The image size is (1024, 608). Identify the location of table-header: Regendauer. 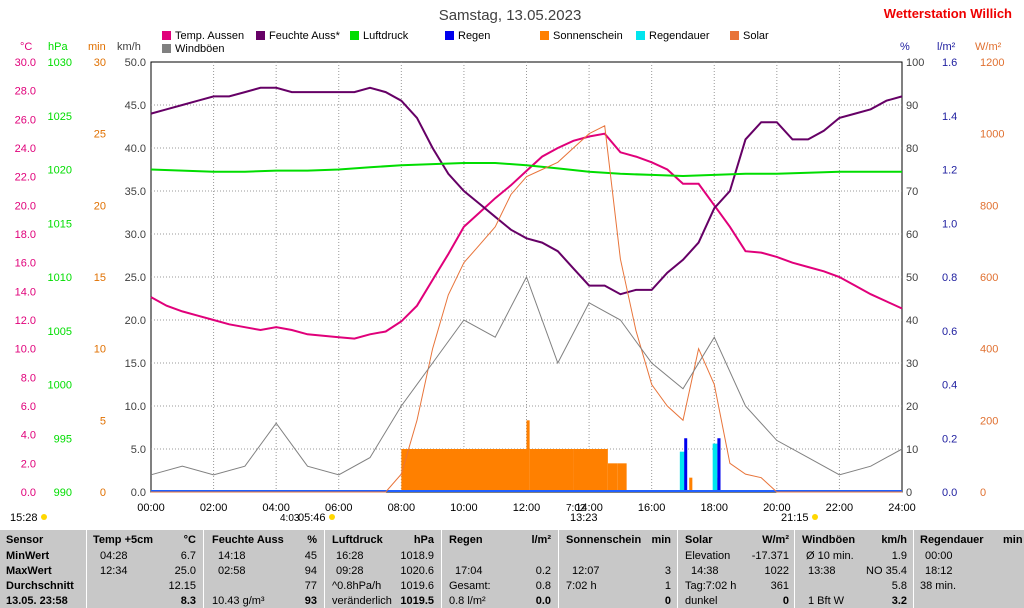
(952, 540).